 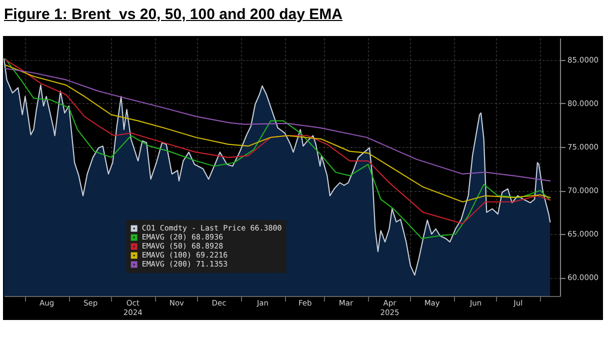 I want to click on chart-title: Figure 1: Brent vs 20, 50, 100 and 200 day EMA, so click(x=173, y=14).